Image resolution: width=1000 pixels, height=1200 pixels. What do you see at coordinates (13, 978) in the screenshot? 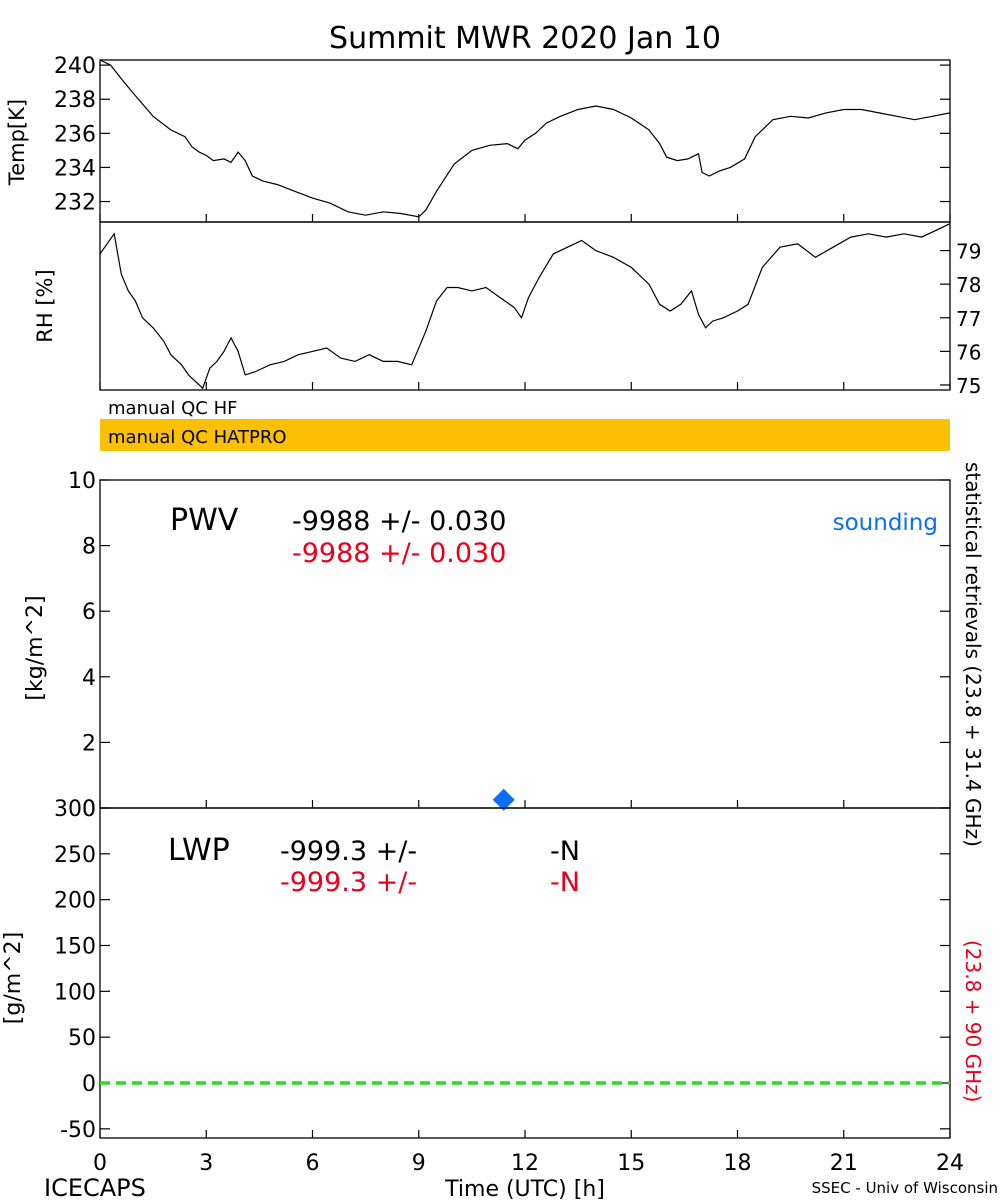
I see `lwp-y-axis-label: [g/m^2]` at bounding box center [13, 978].